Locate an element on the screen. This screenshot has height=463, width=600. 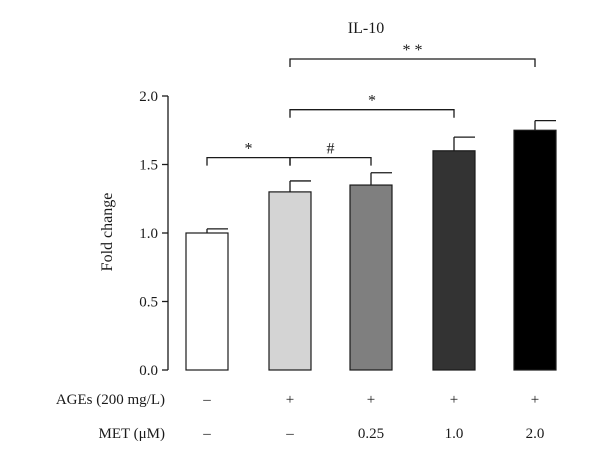
condition-label: MET (μM) is located at coordinates (131, 434).